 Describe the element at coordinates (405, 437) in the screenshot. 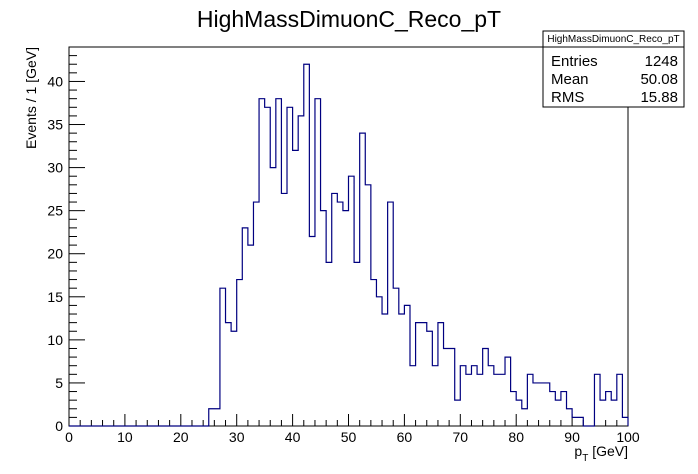

I see `x-tick-label: 60` at that location.